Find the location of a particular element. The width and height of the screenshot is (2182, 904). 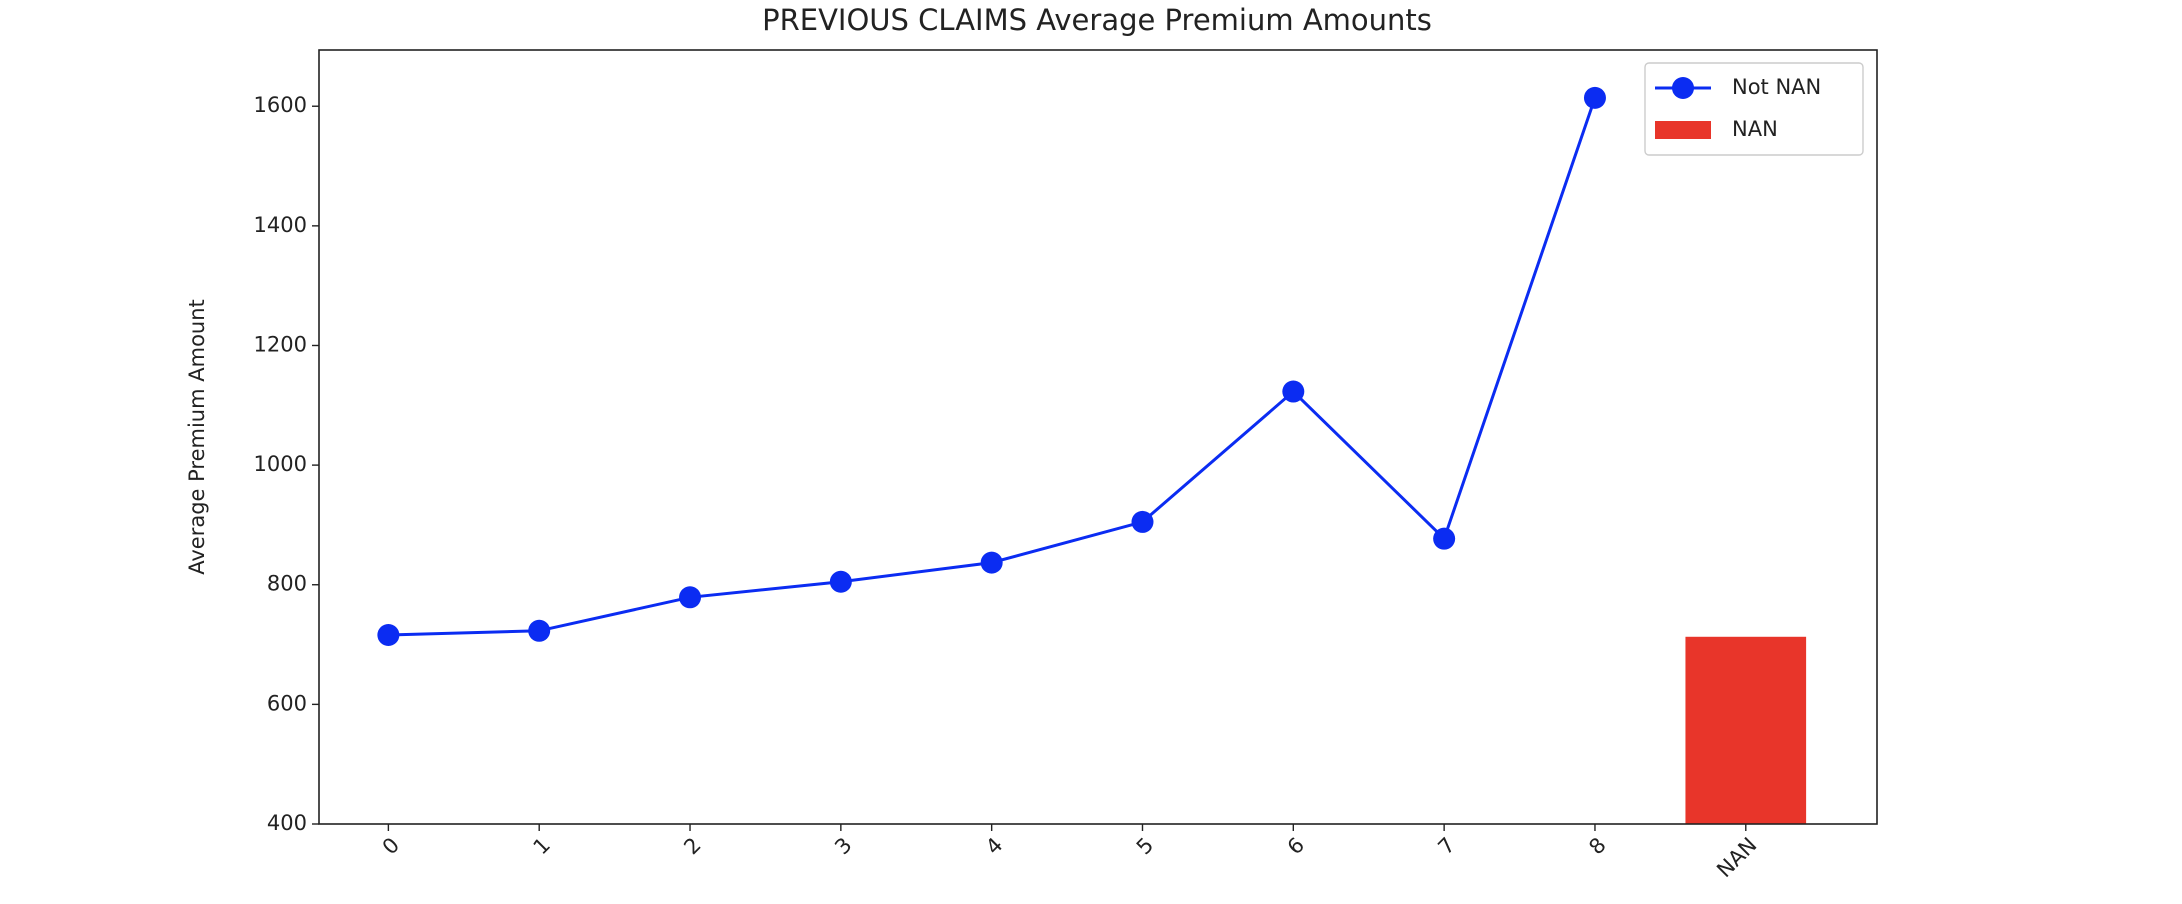

x-tick-label: 7 is located at coordinates (1446, 846).